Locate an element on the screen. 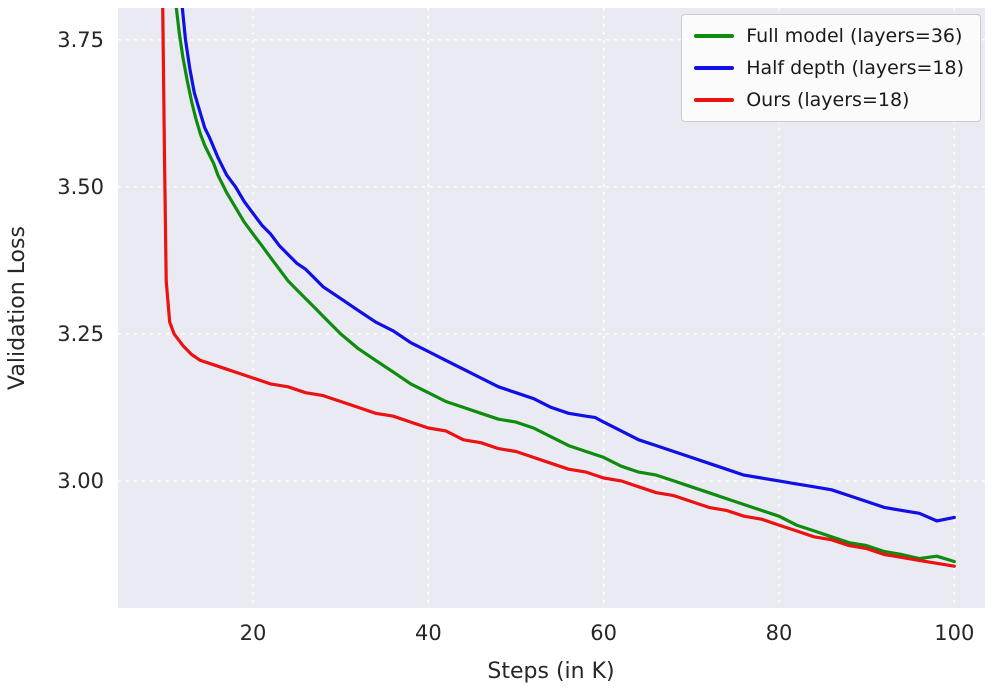 Image resolution: width=997 pixels, height=692 pixels. x-tick-label: 100 is located at coordinates (954, 633).